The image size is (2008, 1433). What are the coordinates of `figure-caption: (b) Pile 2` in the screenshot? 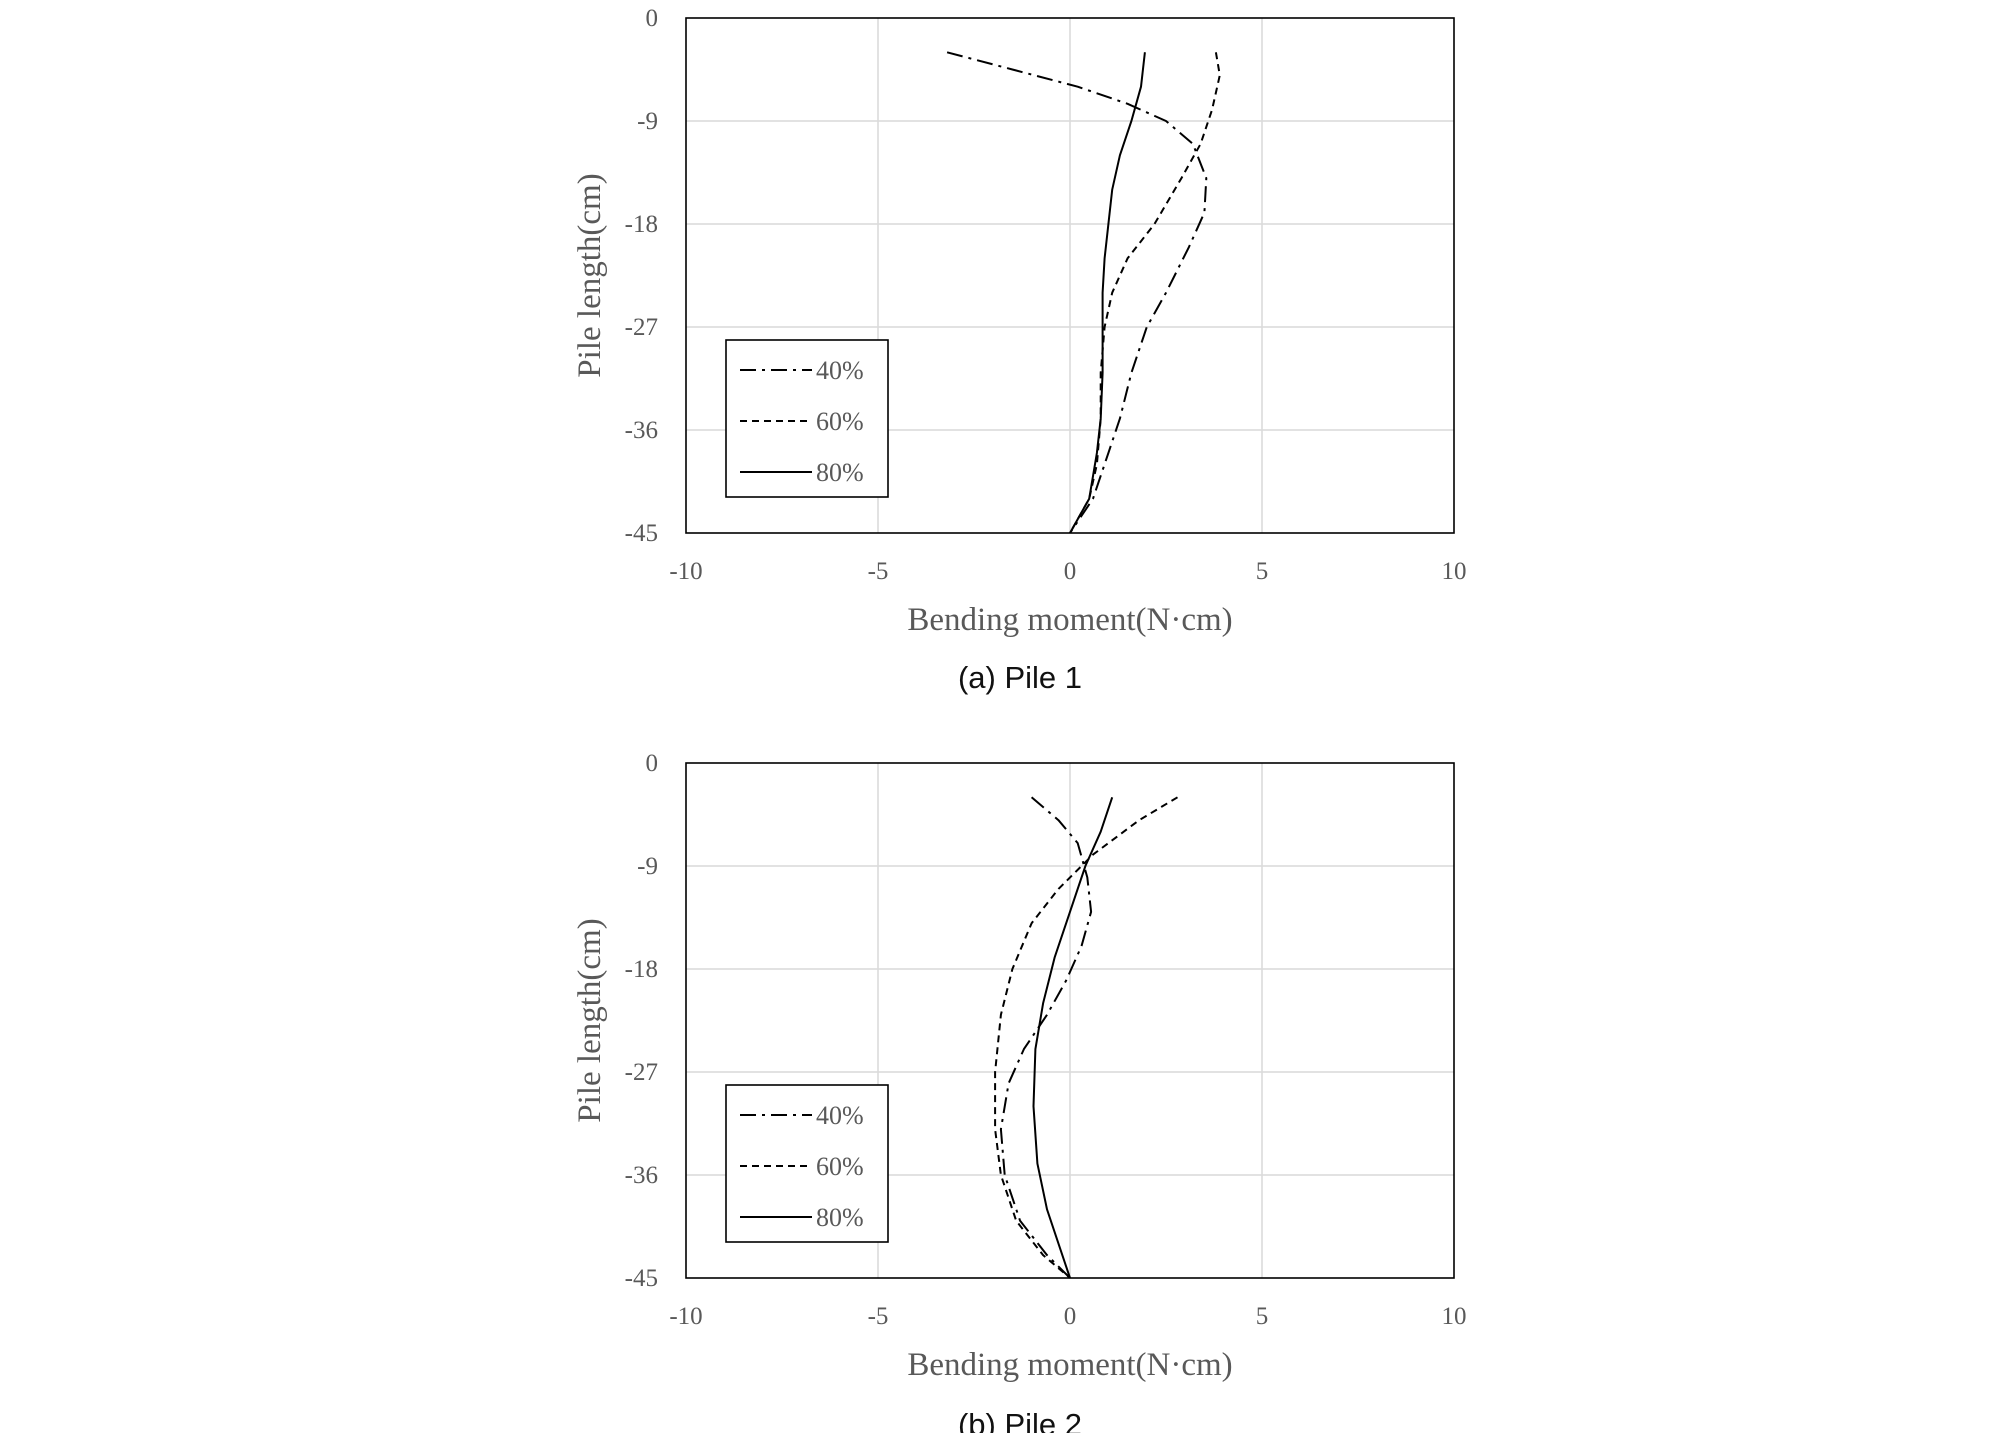 It's located at (1020, 1420).